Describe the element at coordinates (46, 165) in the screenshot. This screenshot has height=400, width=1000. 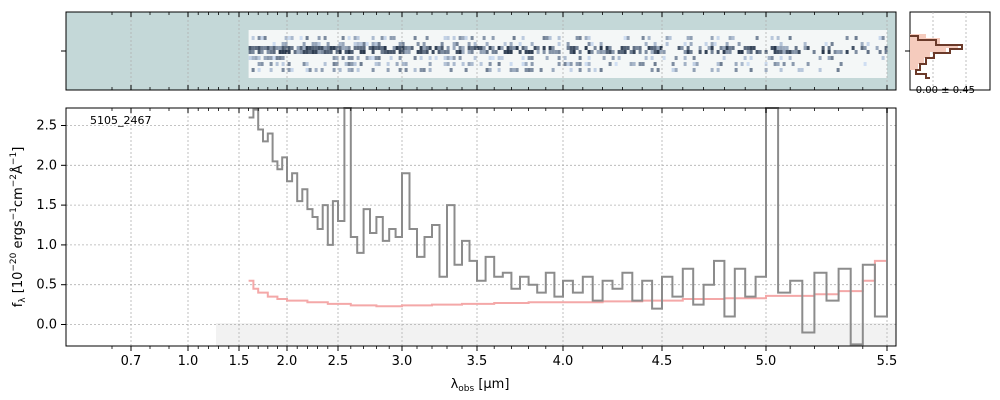
I see `y-tick-label: 2.0` at that location.